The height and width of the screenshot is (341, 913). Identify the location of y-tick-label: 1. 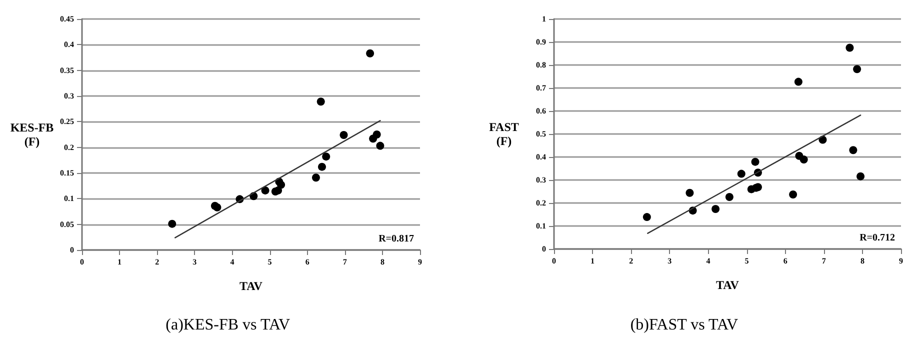
(544, 19).